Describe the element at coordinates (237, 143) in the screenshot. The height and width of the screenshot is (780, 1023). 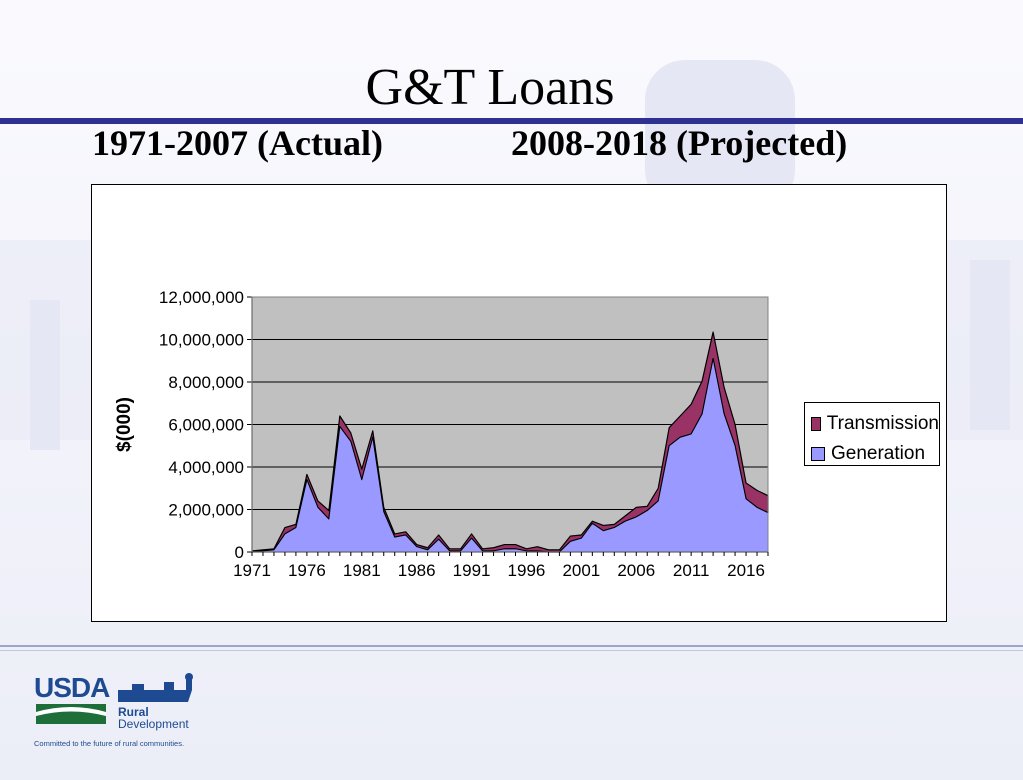
I see `subtitle-actual: 1971-2007 (Actual)` at that location.